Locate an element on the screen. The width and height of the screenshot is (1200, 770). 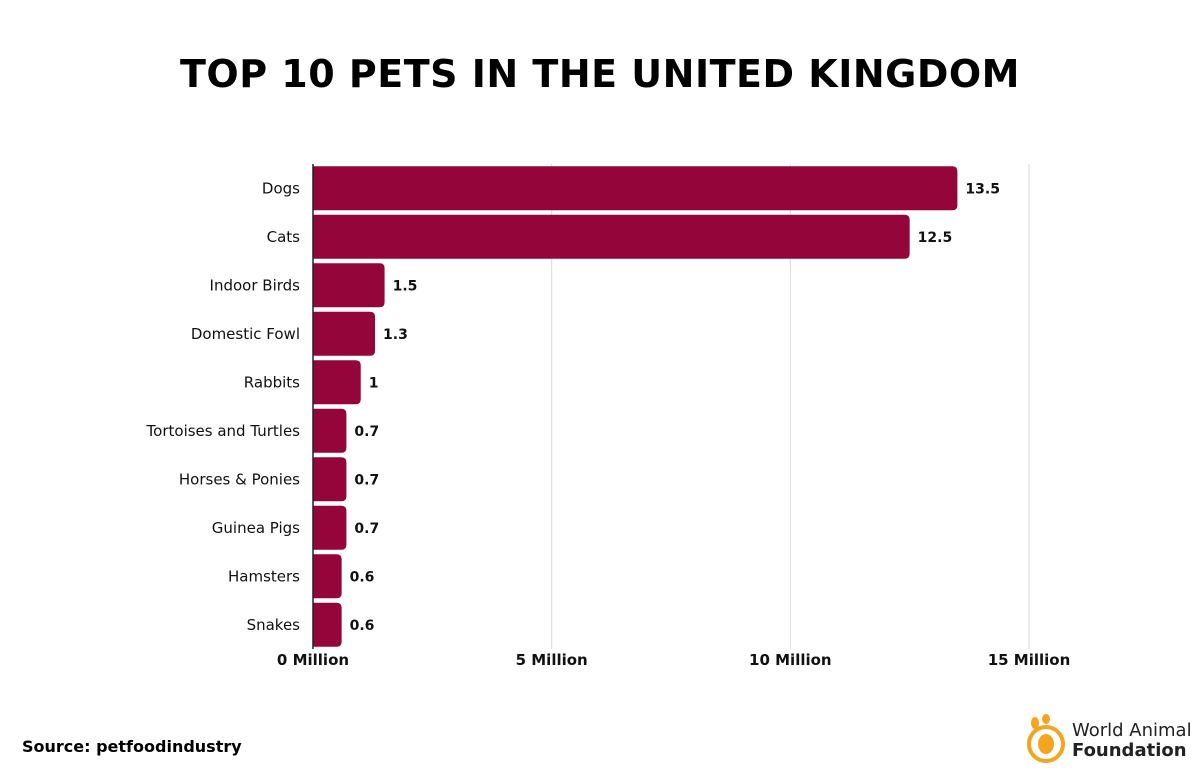
category-label: Domestic Fowl is located at coordinates (245, 334).